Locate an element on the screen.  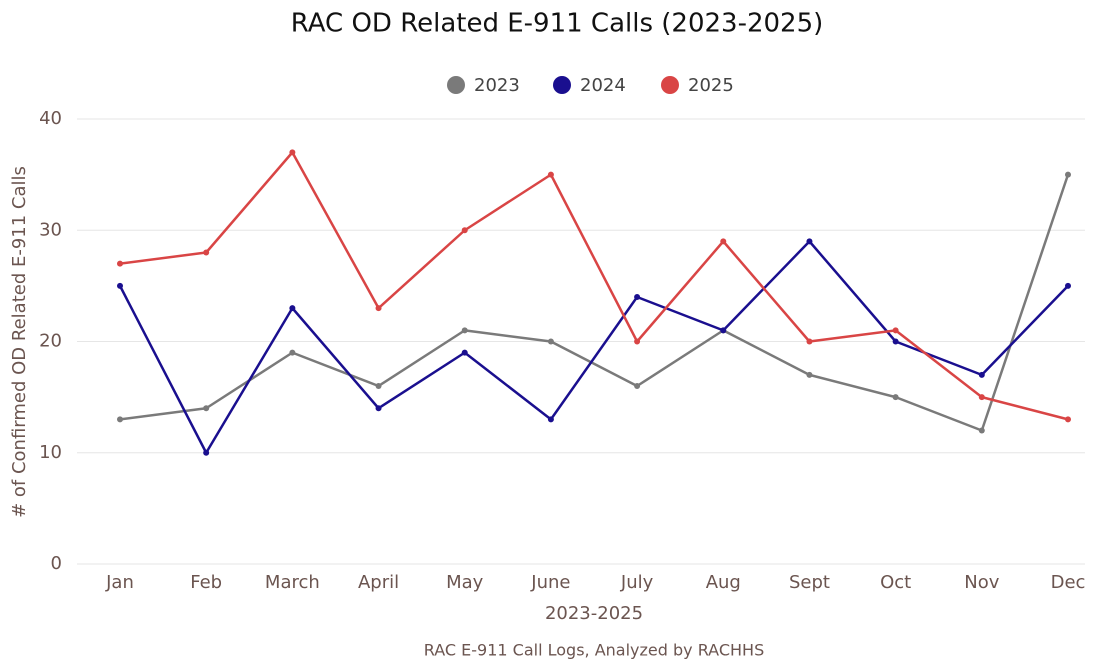
x-tick-label: April is located at coordinates (378, 582).